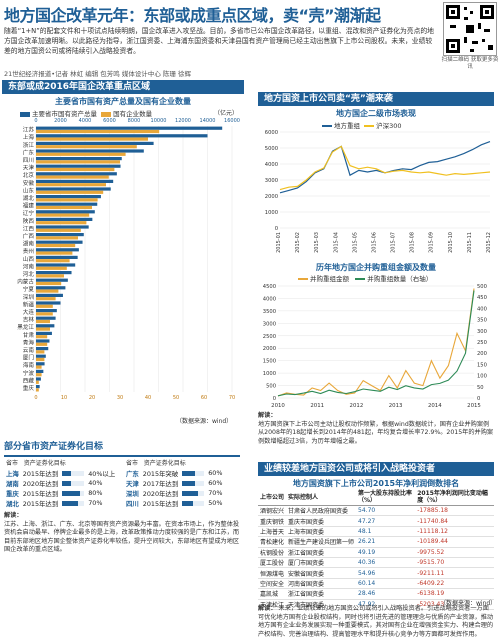  I want to click on category-label: 内蒙古, so click(25, 282).